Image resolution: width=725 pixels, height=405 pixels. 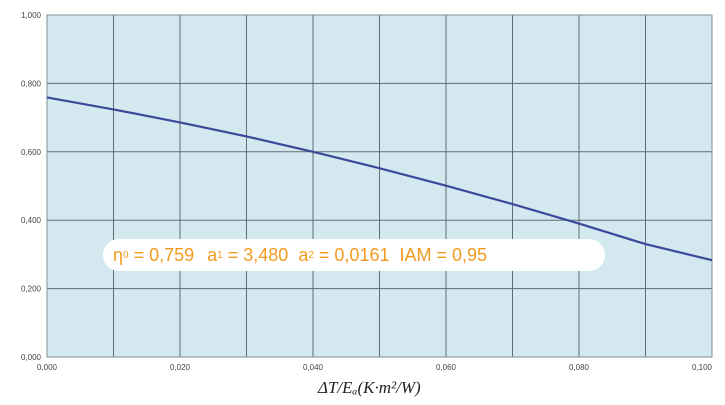 What do you see at coordinates (118, 254) in the screenshot?
I see `eta-symbol: η` at bounding box center [118, 254].